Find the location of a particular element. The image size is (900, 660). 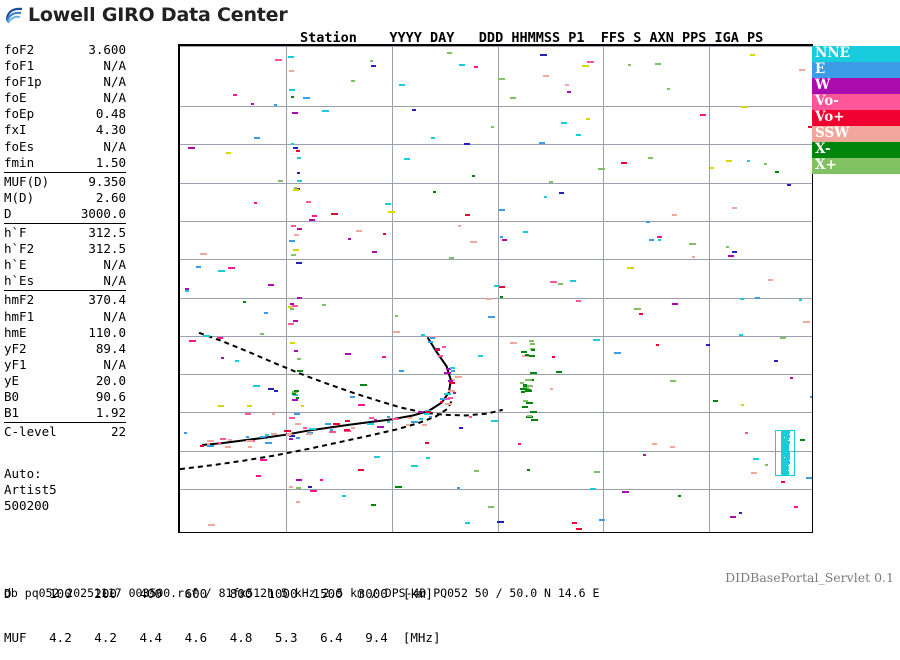

legend-item-vo: Vo+ is located at coordinates (856, 118).